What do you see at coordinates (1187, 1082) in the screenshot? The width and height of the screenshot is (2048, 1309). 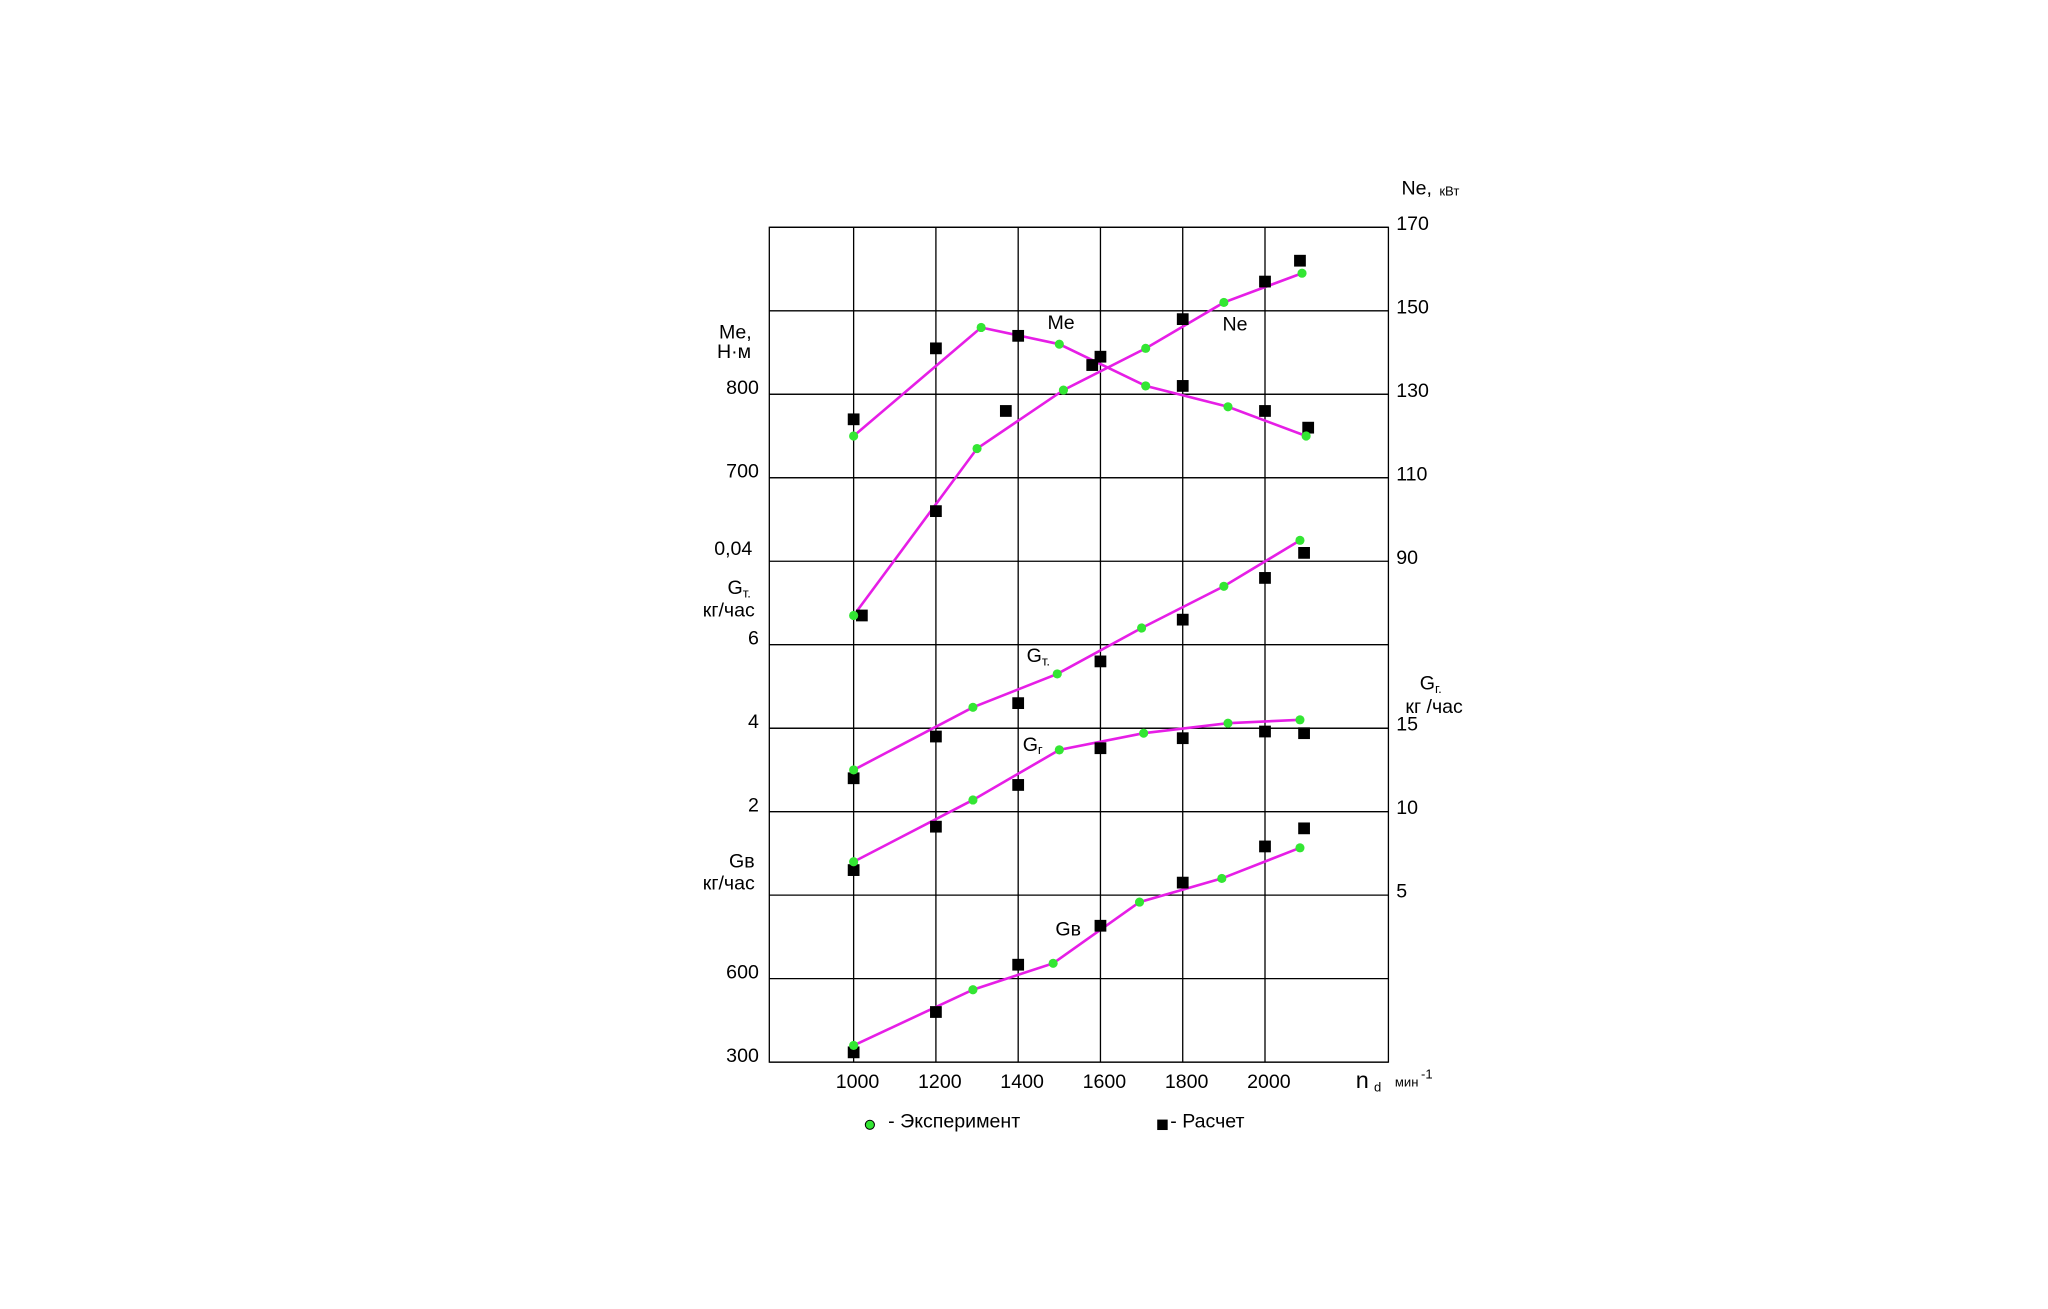 I see `x-tick-label: 1800` at bounding box center [1187, 1082].